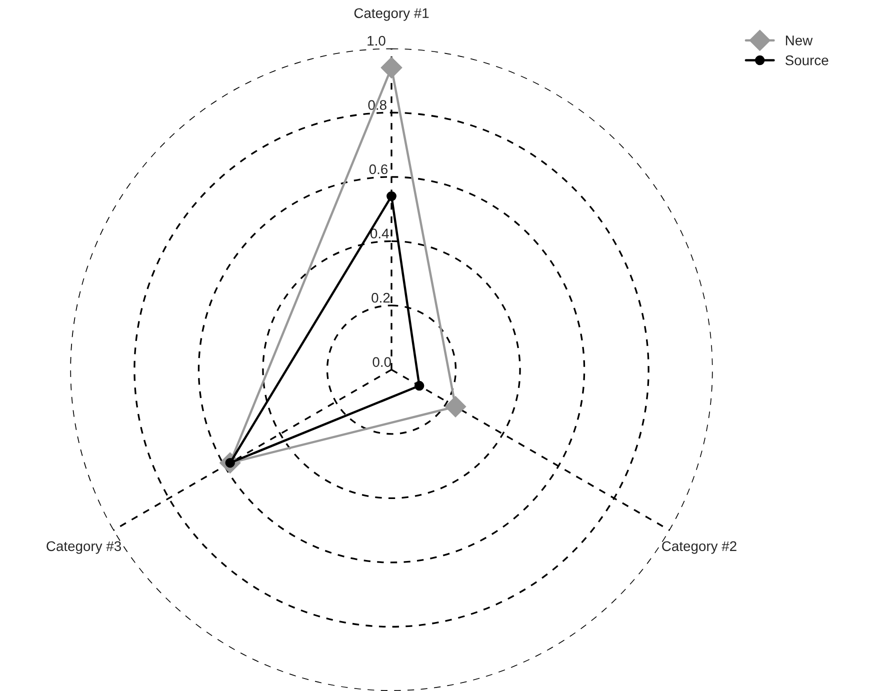 This screenshot has width=870, height=691. Describe the element at coordinates (381, 297) in the screenshot. I see `y-tick-label: 0.2` at that location.